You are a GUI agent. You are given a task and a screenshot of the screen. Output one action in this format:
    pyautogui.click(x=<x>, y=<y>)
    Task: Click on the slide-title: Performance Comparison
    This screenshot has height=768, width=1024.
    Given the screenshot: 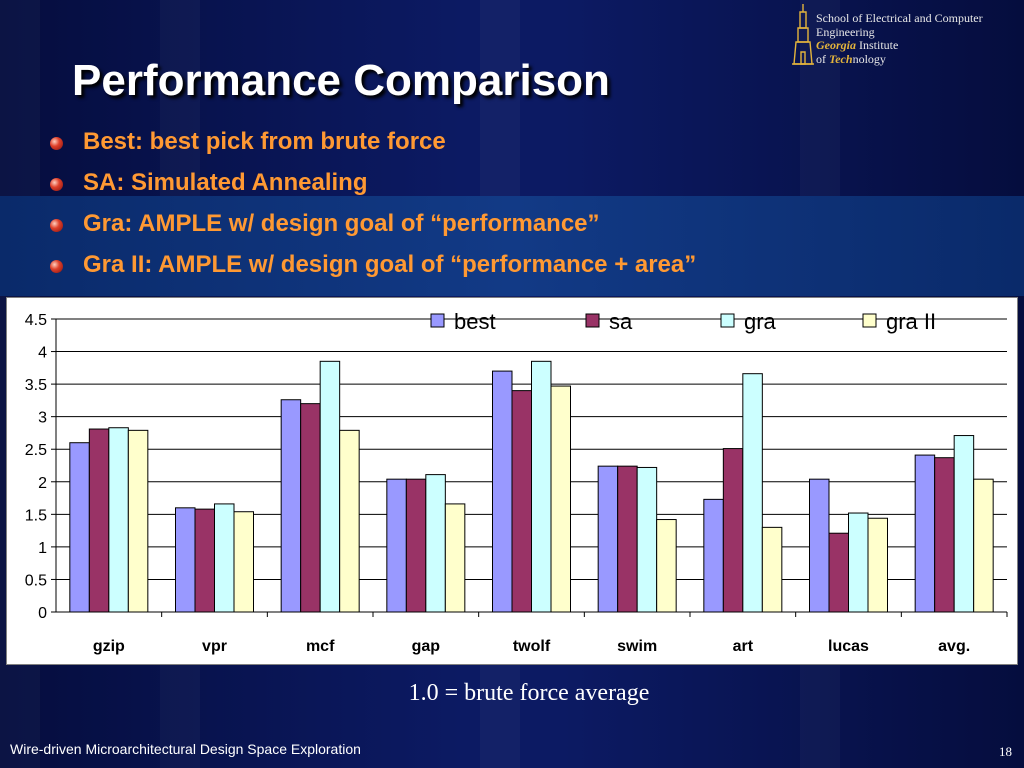 What is the action you would take?
    pyautogui.click(x=341, y=80)
    